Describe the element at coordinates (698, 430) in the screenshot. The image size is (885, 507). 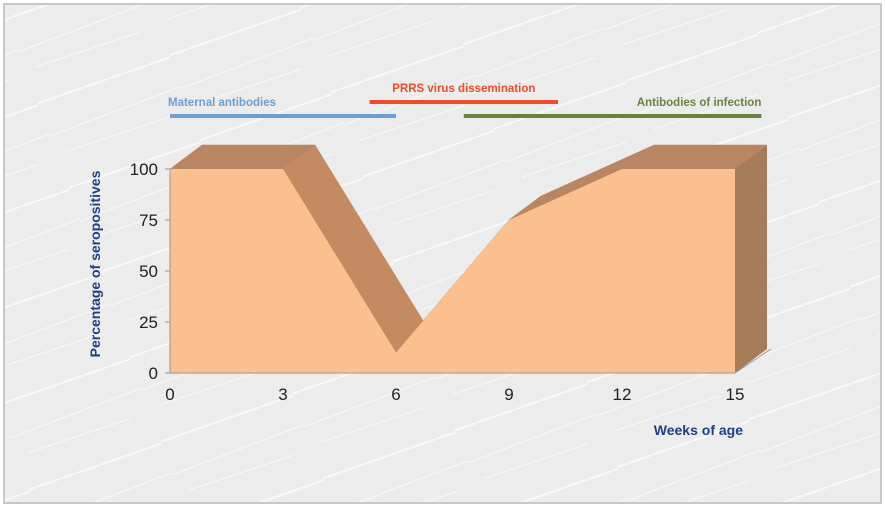
I see `x-axis-title: Weeks of age` at that location.